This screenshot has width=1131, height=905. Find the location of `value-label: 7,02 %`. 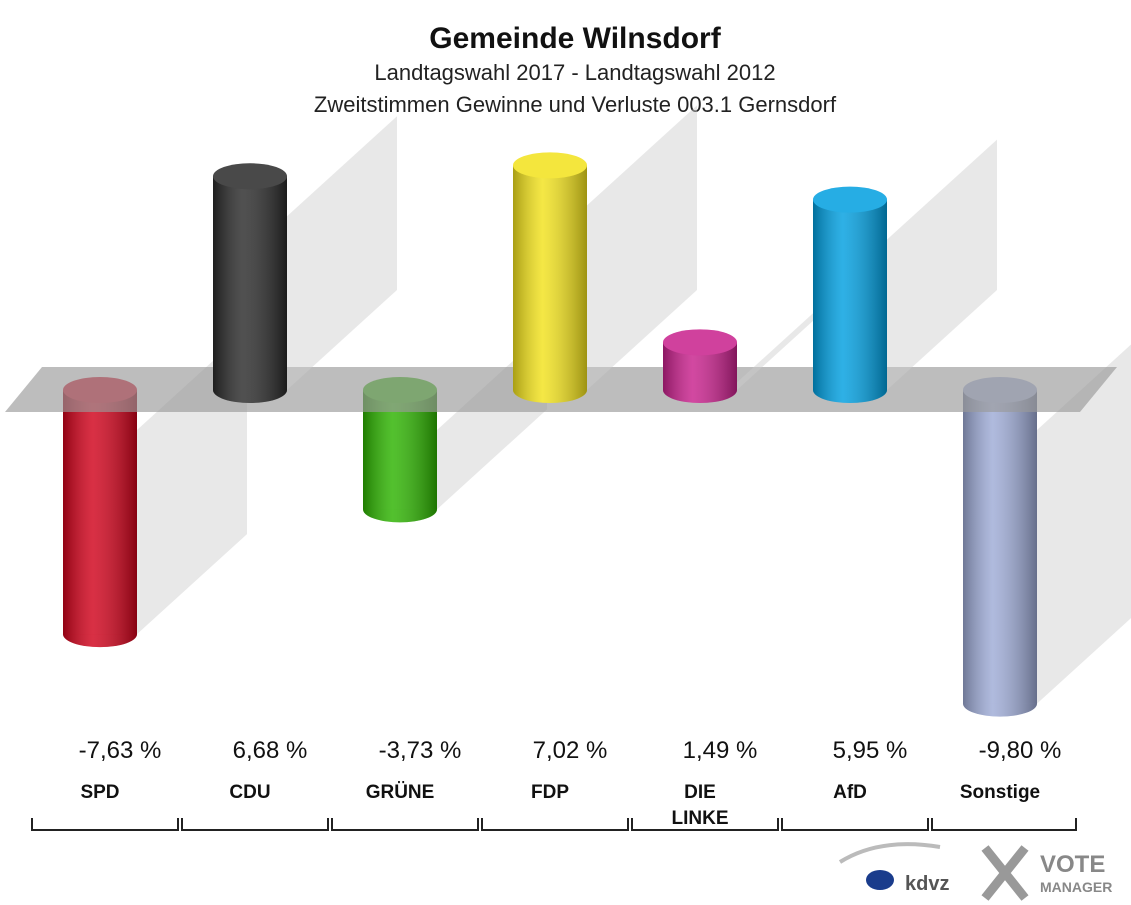

value-label: 7,02 % is located at coordinates (570, 750).